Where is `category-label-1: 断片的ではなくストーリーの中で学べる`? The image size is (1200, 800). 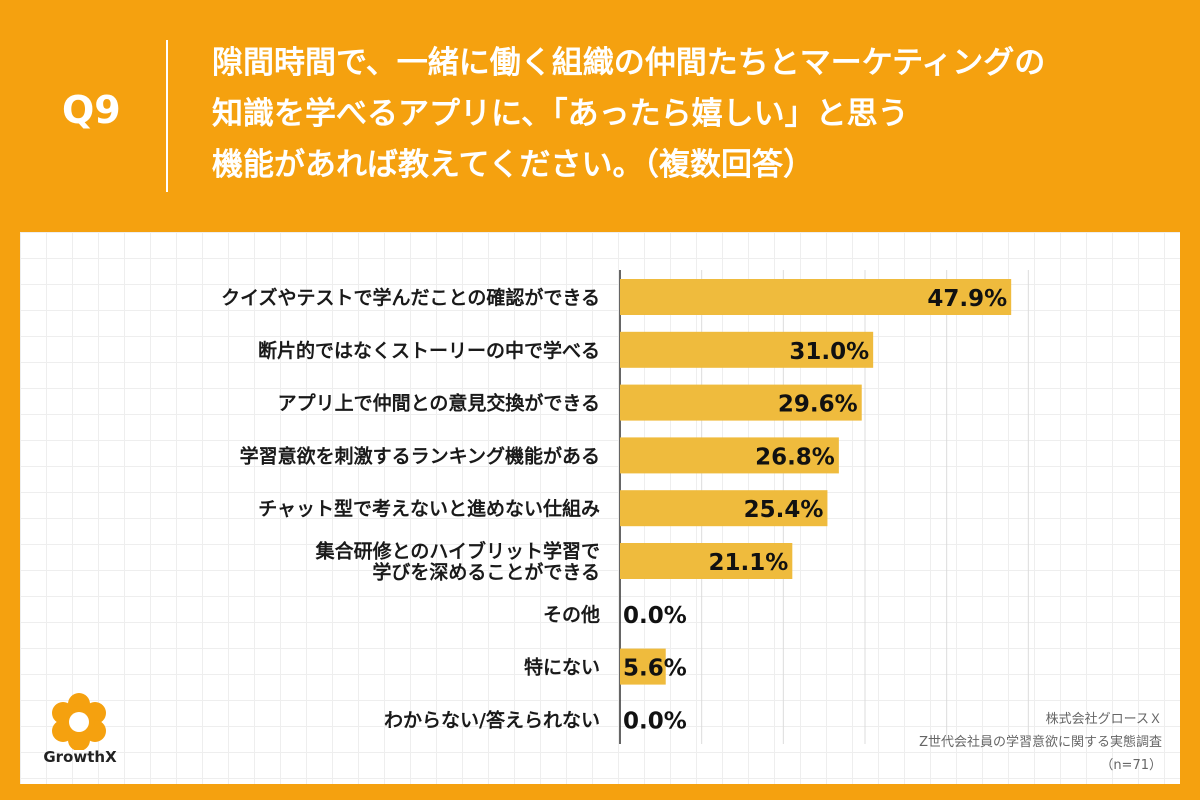
category-label-1: 断片的ではなくストーリーの中で学べる is located at coordinates (429, 350).